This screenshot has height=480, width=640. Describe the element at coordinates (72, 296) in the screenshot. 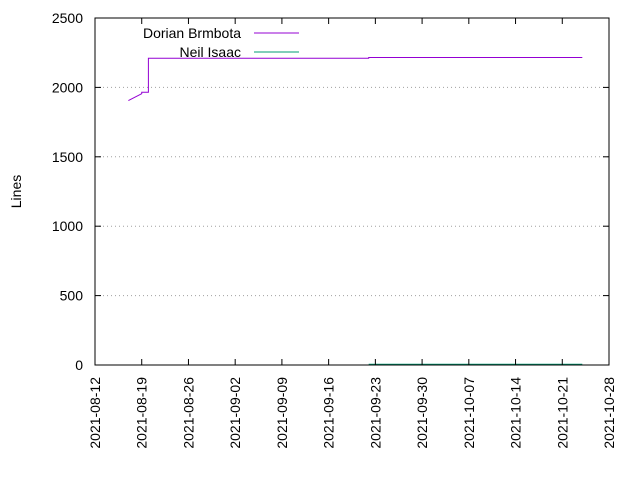

I see `y-tick-label: 500` at that location.